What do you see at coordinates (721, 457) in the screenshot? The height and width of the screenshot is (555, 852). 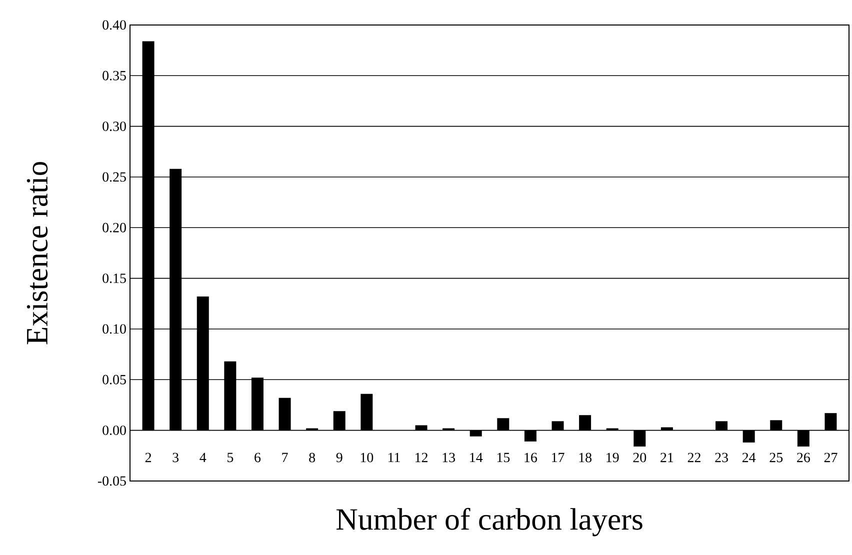 I see `x-tick-label: 23` at bounding box center [721, 457].